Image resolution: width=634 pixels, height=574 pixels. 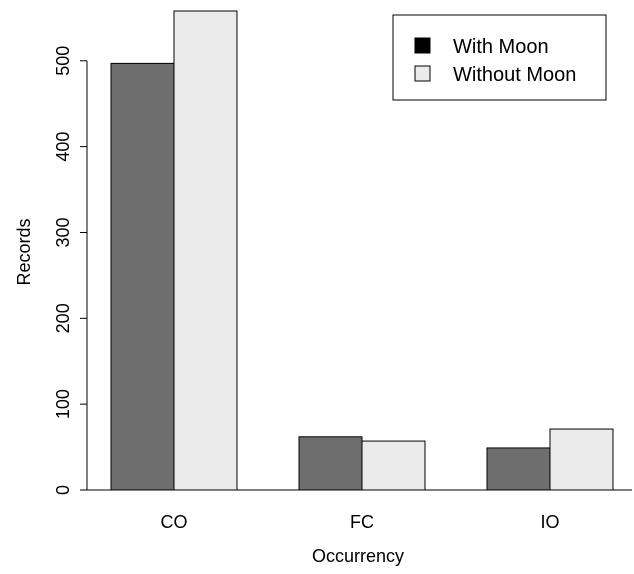 I want to click on y-ticks-group: 0 100 200 300 400 500, so click(x=70, y=270).